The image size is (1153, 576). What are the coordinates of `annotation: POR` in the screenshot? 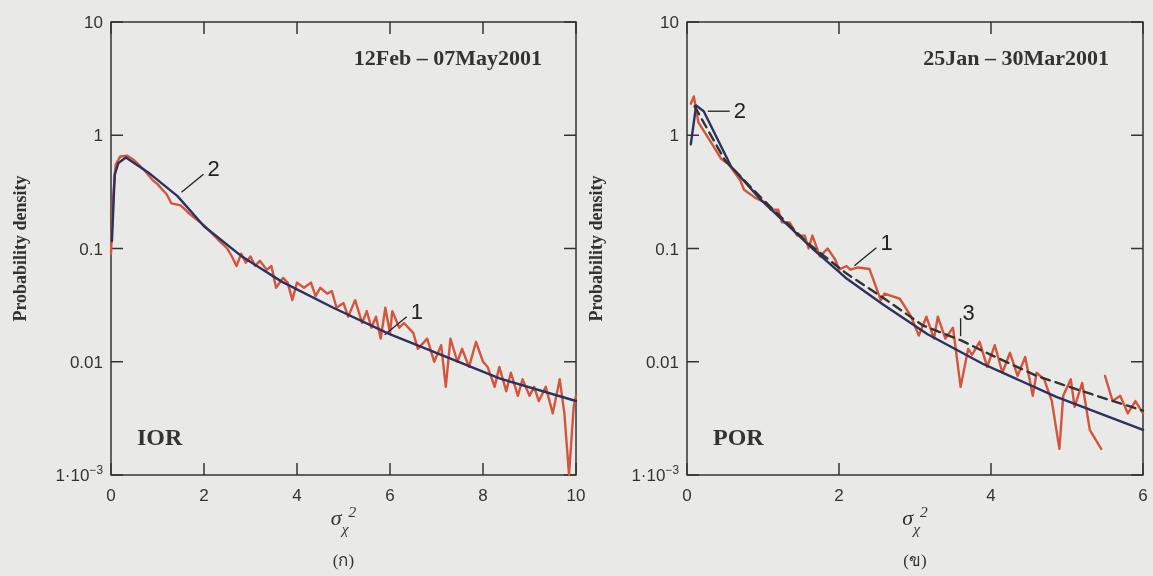 It's located at (739, 437).